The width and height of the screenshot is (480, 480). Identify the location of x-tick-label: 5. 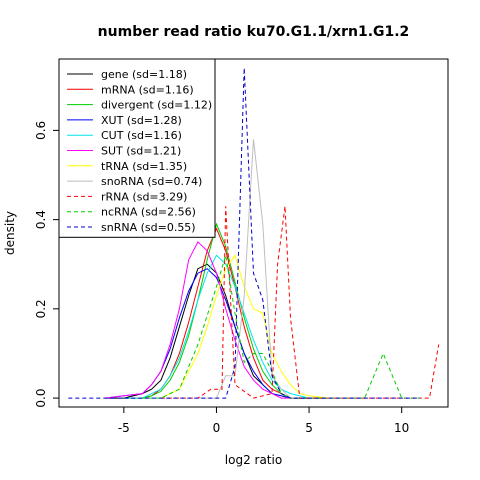
(309, 428).